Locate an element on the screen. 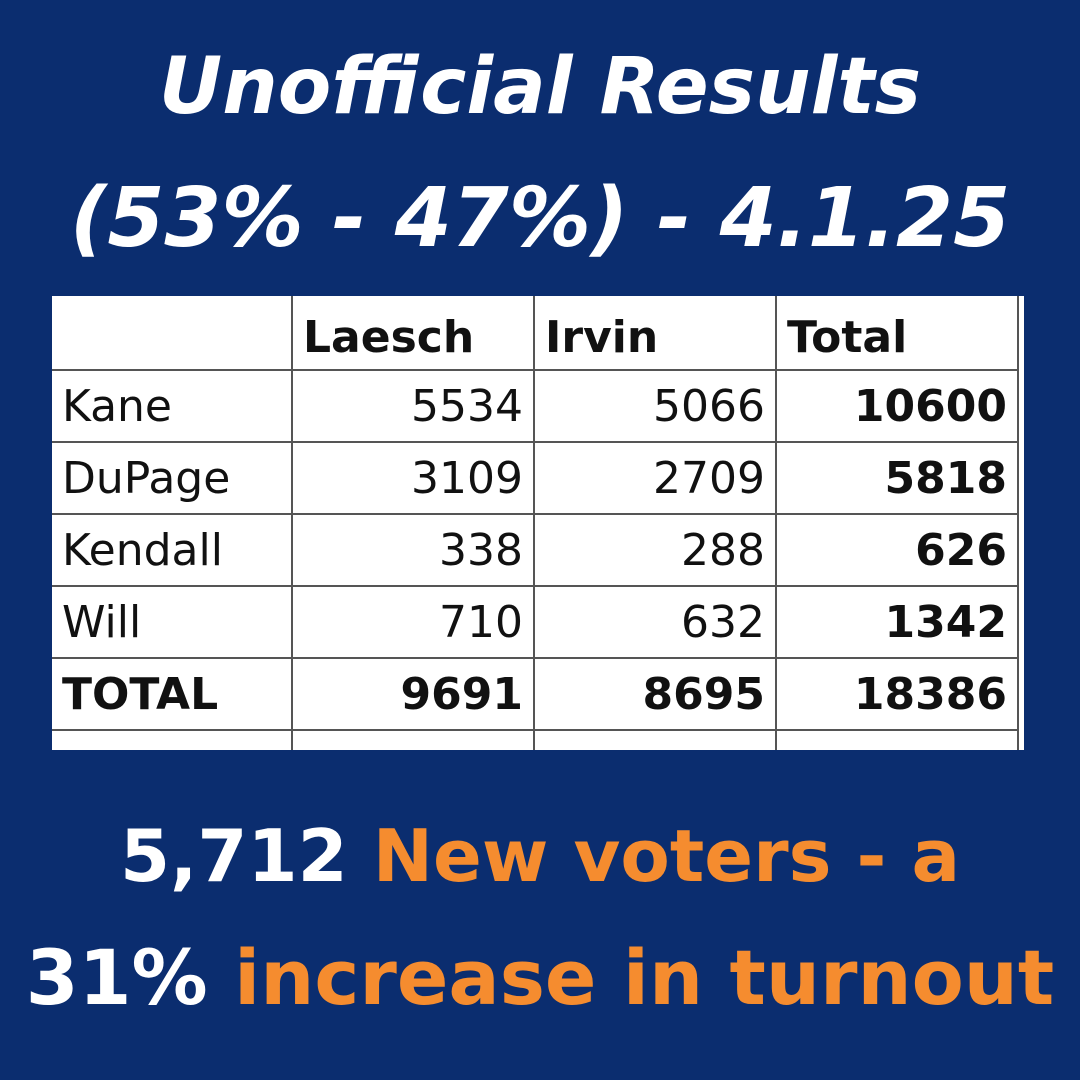 The width and height of the screenshot is (1080, 1080). total-cell: 626 is located at coordinates (897, 550).